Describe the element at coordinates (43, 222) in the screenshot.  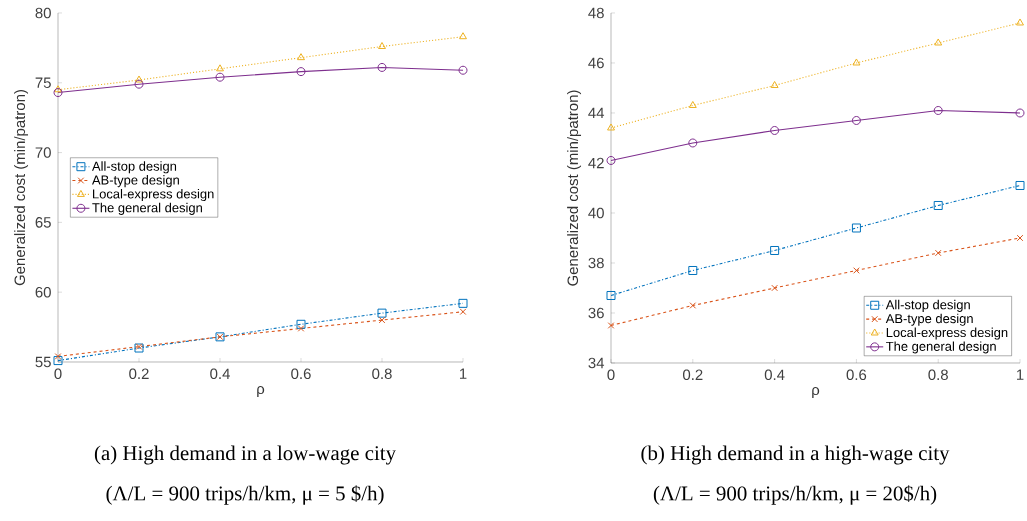
I see `y-tick-label: 65` at that location.